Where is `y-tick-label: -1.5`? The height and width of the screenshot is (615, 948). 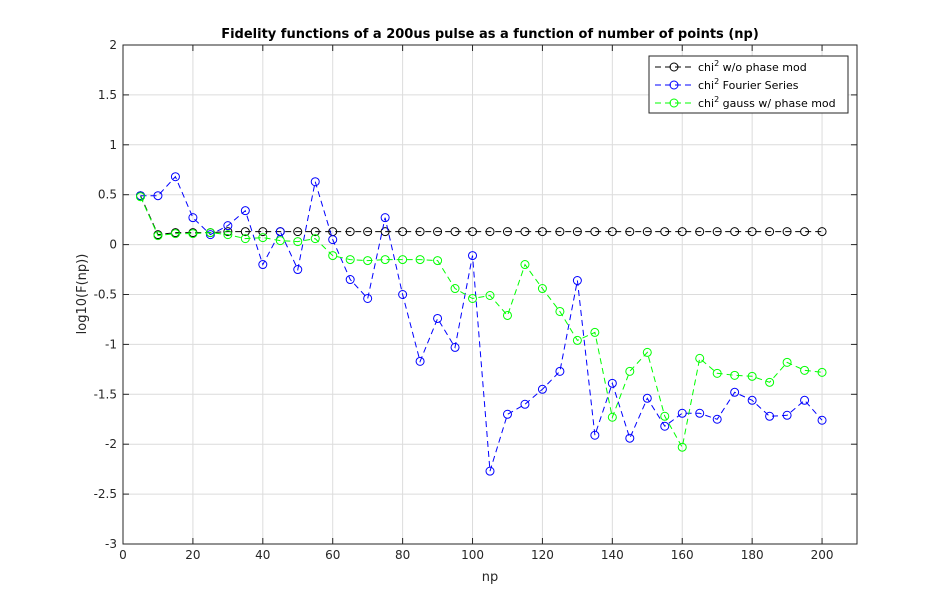
y-tick-label: -1.5 is located at coordinates (105, 394).